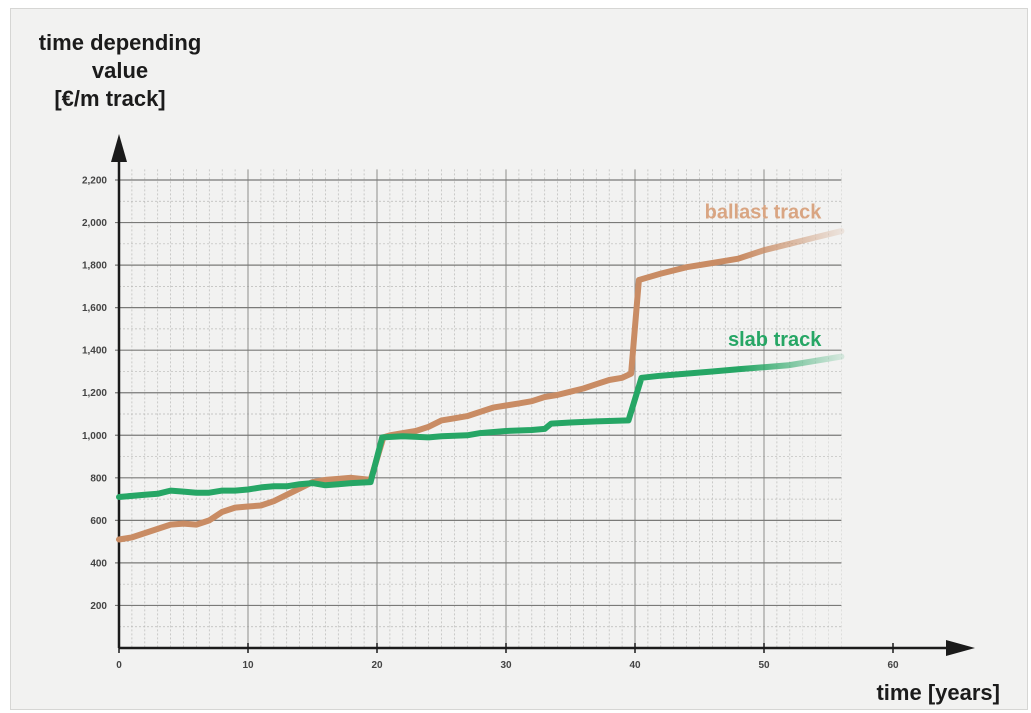  What do you see at coordinates (119, 148) in the screenshot?
I see `y-axis-arrow` at bounding box center [119, 148].